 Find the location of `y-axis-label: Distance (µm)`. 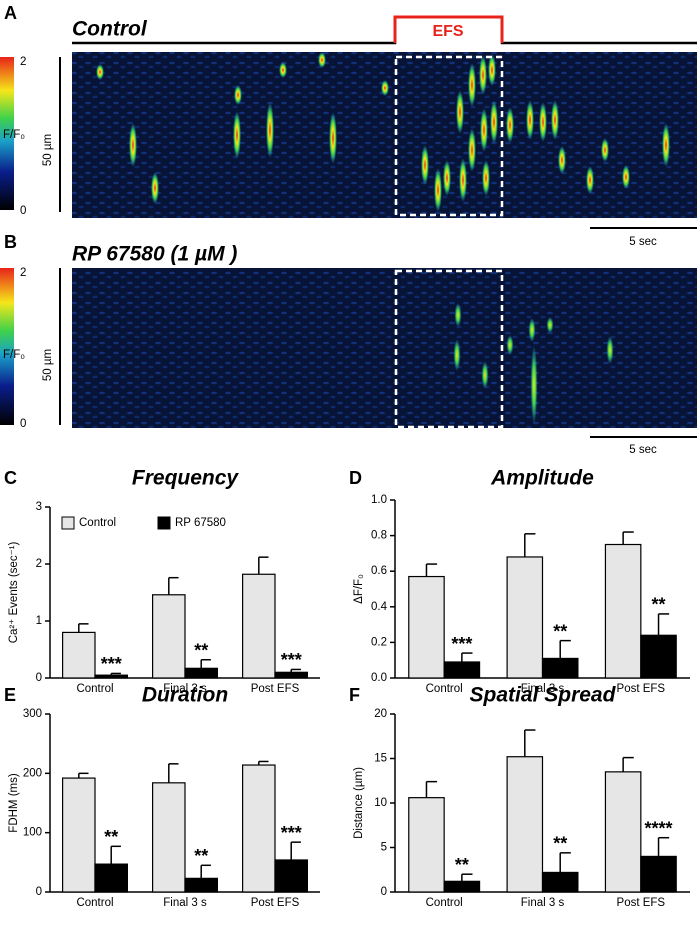

y-axis-label: Distance (µm) is located at coordinates (359, 803).